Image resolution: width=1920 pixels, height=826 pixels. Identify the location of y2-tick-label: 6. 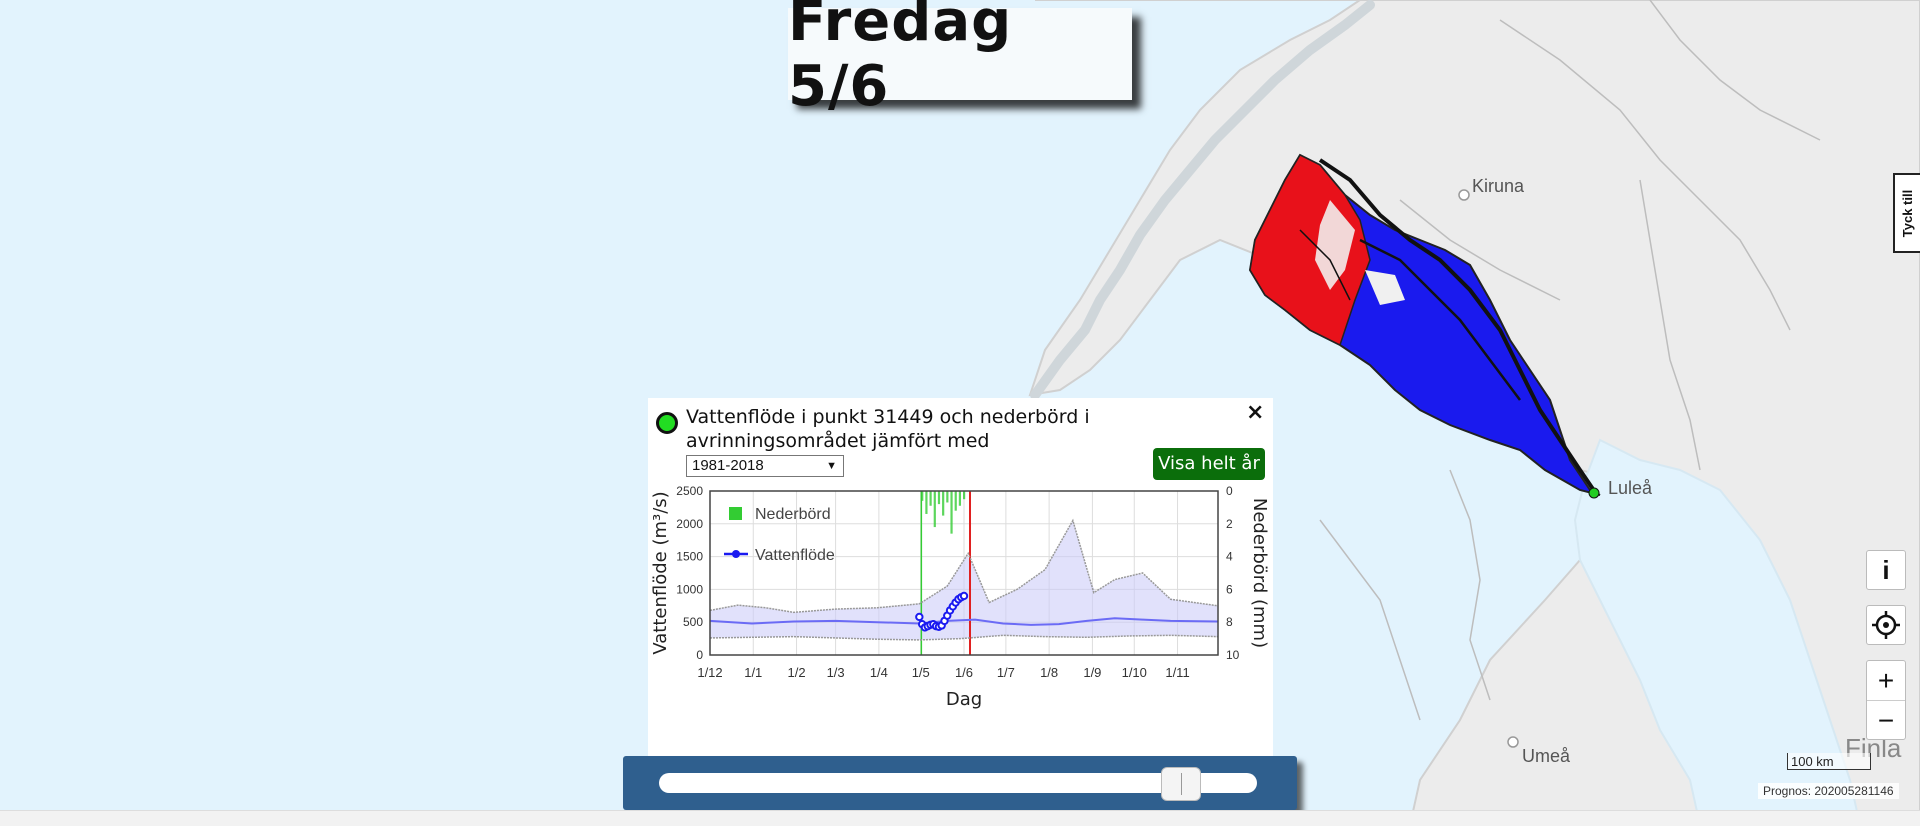
(1229, 589).